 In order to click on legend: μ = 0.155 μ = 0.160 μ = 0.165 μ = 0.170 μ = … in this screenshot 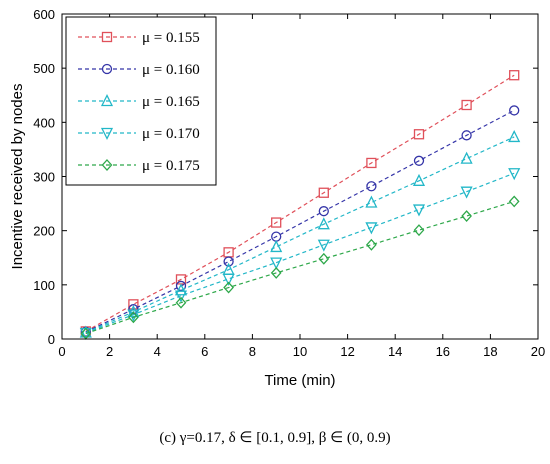, I will do `click(141, 101)`.